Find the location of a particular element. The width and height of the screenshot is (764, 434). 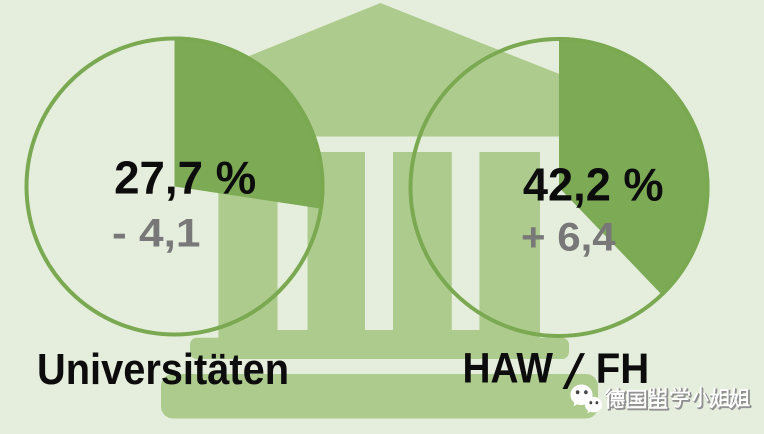

svg-text: 42,2 % is located at coordinates (593, 184).